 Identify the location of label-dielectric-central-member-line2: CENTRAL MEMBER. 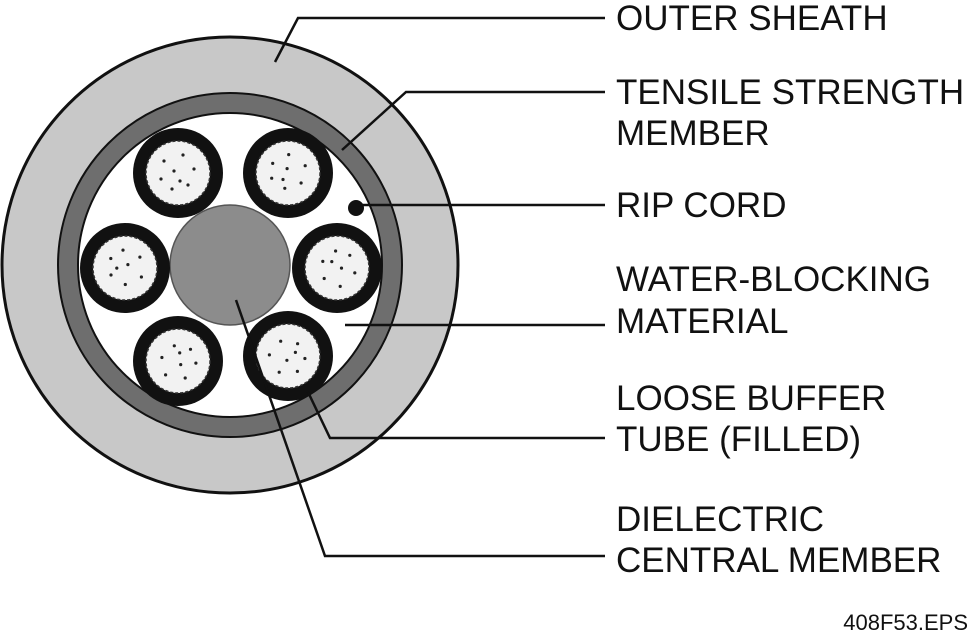
(778, 560).